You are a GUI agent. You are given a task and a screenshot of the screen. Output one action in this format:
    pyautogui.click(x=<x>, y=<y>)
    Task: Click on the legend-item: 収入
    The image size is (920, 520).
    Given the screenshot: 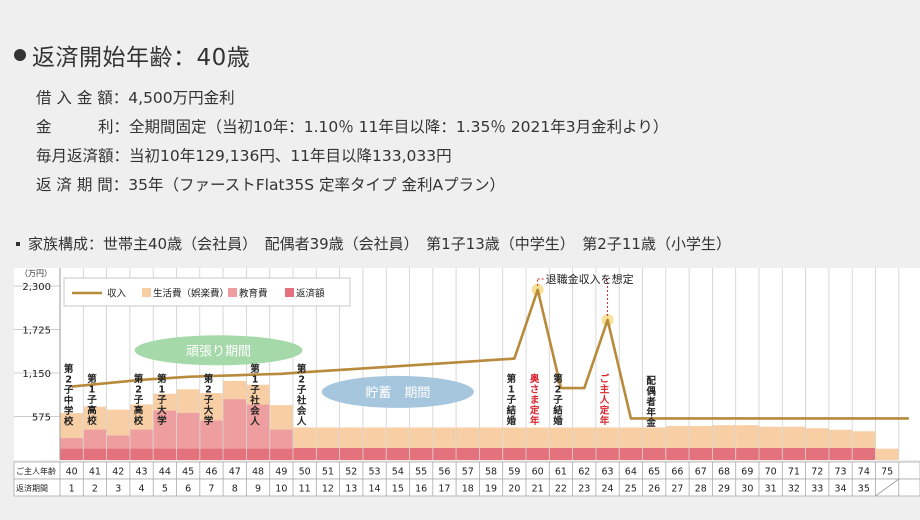 What is the action you would take?
    pyautogui.click(x=117, y=294)
    